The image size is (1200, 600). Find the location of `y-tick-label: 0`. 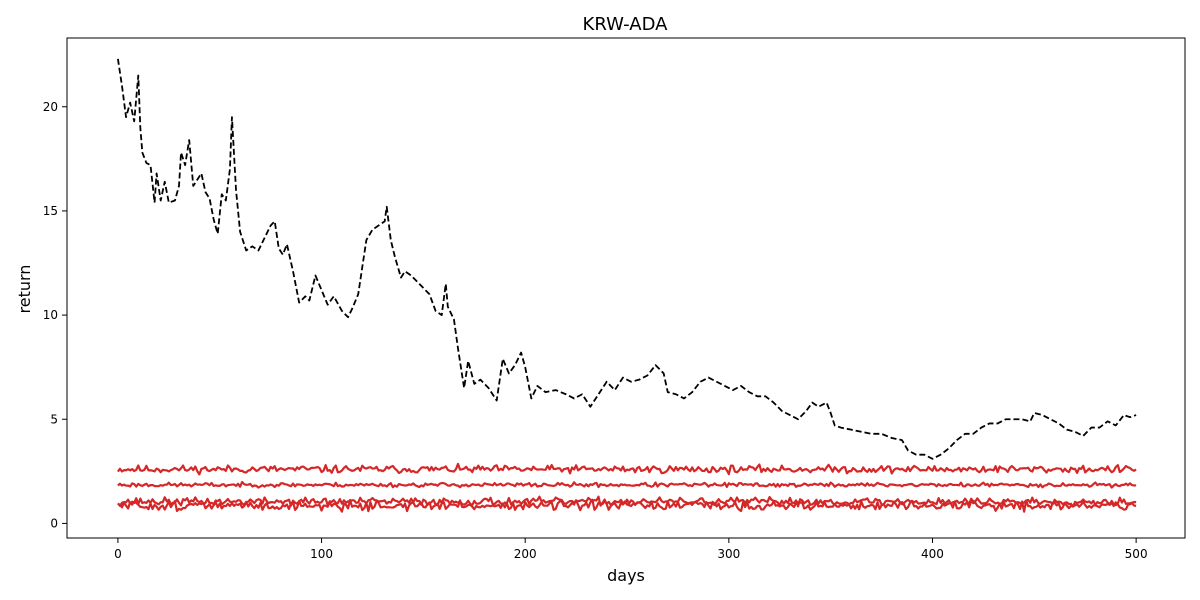

y-tick-label: 0 is located at coordinates (54, 523).